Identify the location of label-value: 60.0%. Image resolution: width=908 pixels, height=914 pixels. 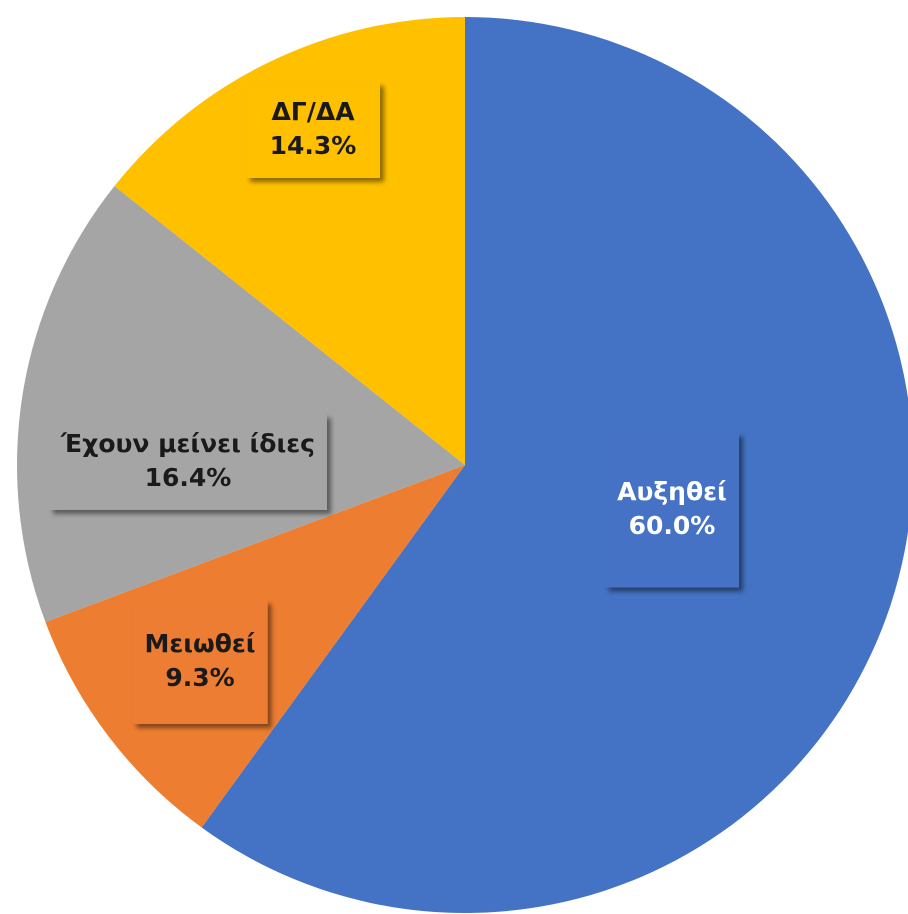
(672, 525).